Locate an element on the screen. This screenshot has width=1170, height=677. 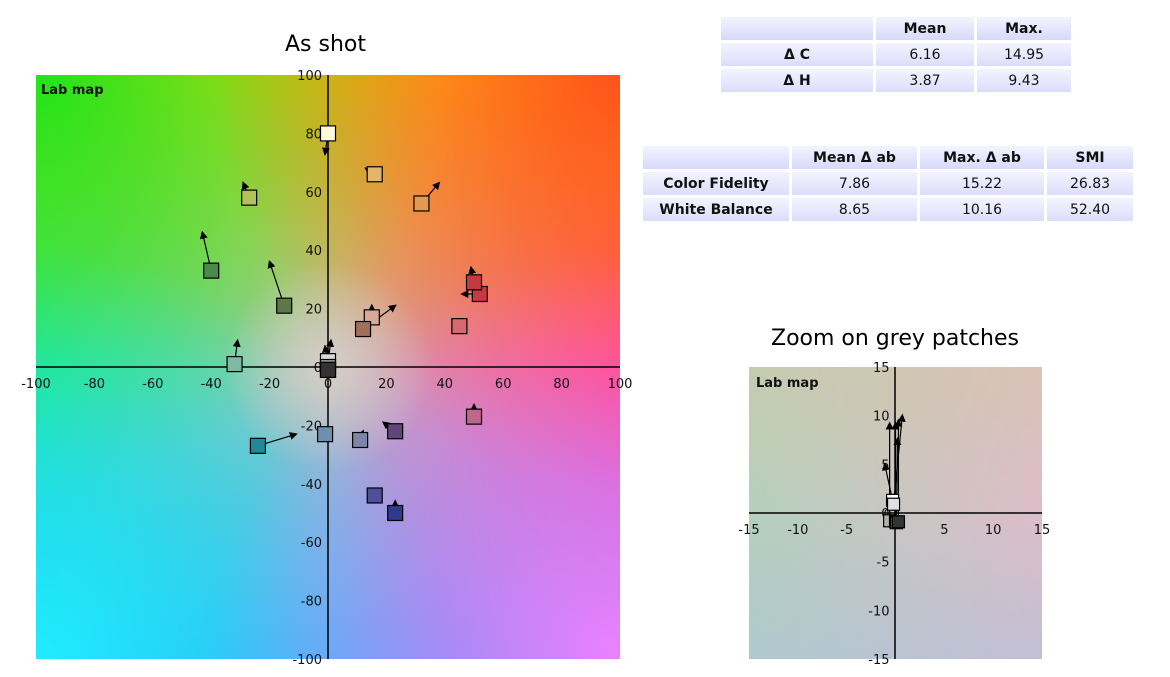
y-tick-label: 10 is located at coordinates (881, 417).